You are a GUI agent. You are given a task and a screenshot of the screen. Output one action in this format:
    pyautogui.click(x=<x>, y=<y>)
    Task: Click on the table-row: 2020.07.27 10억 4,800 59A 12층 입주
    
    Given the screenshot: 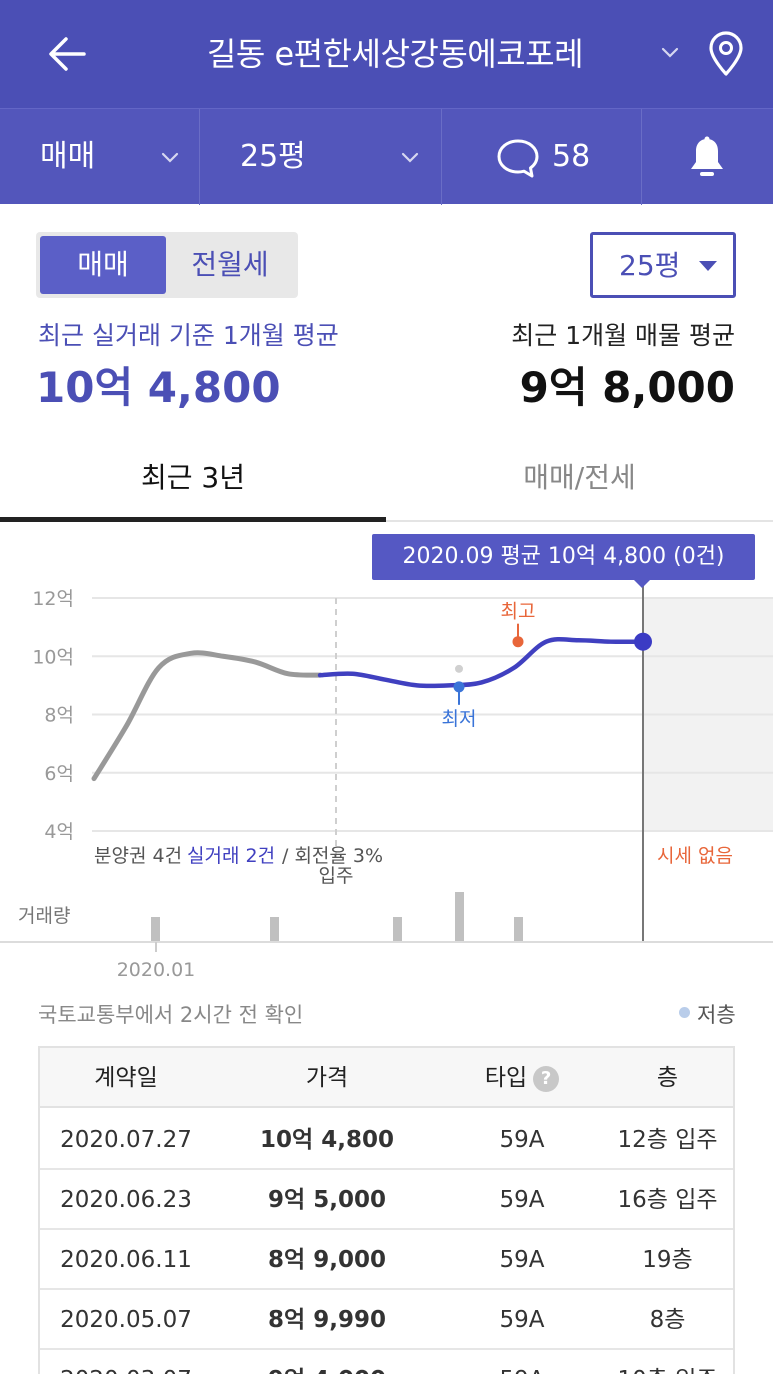 What is the action you would take?
    pyautogui.click(x=386, y=1140)
    